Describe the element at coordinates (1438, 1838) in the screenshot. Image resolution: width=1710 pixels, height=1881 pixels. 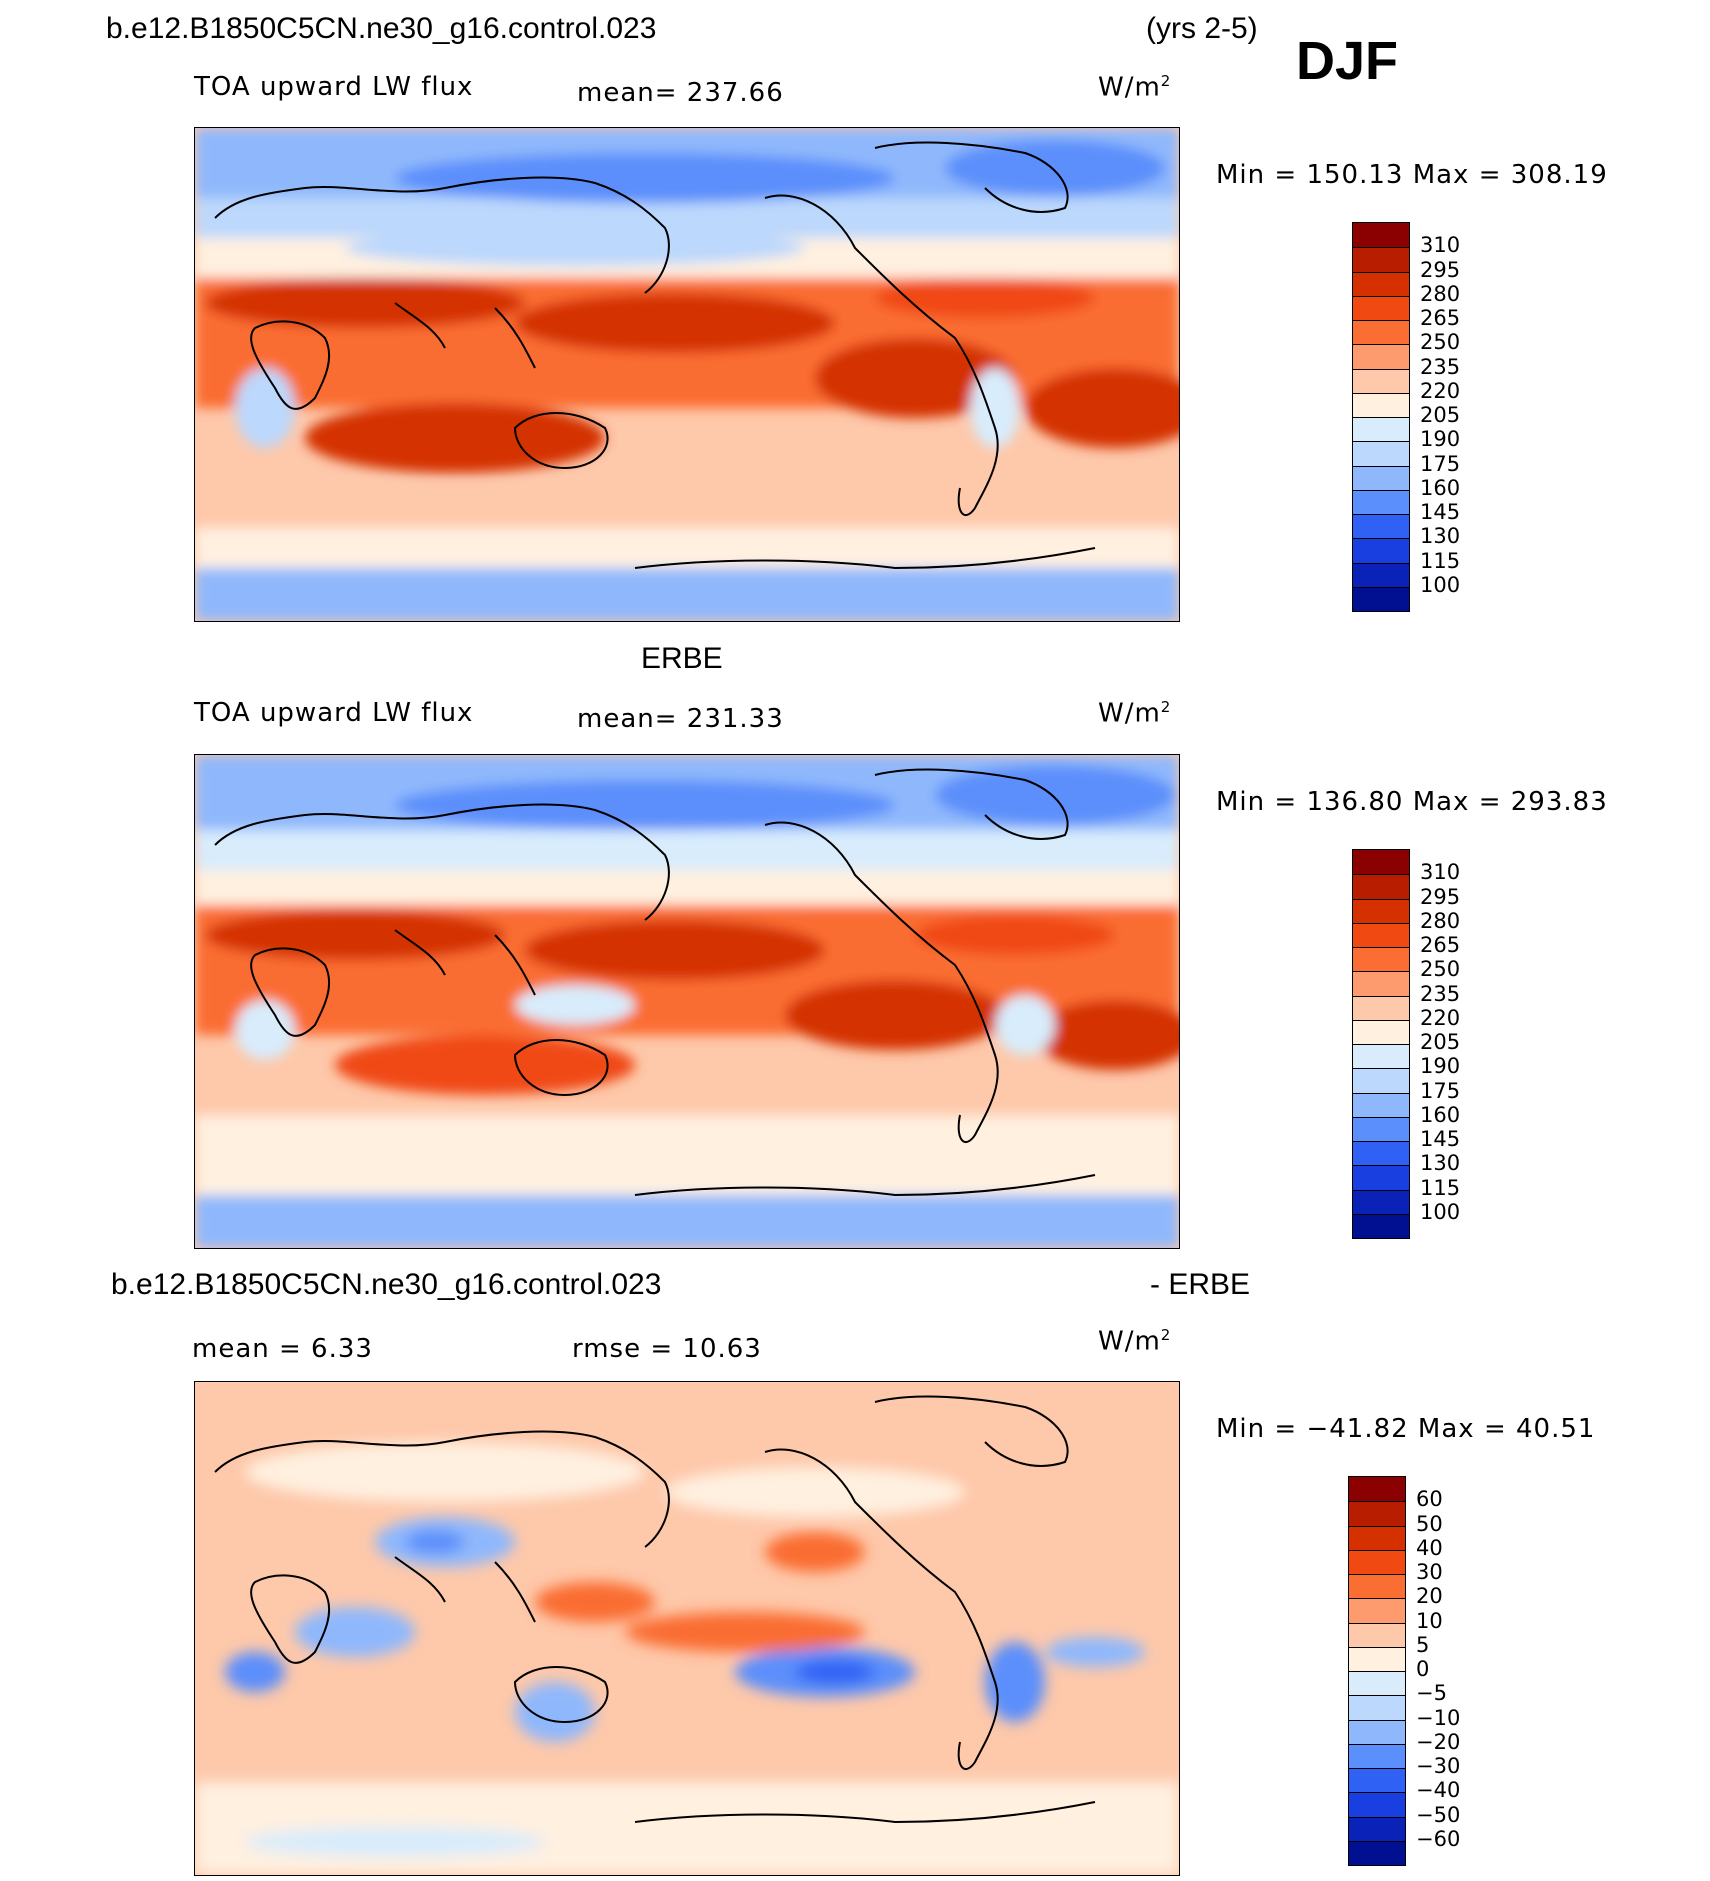
I see `colorbar-label: −60` at that location.